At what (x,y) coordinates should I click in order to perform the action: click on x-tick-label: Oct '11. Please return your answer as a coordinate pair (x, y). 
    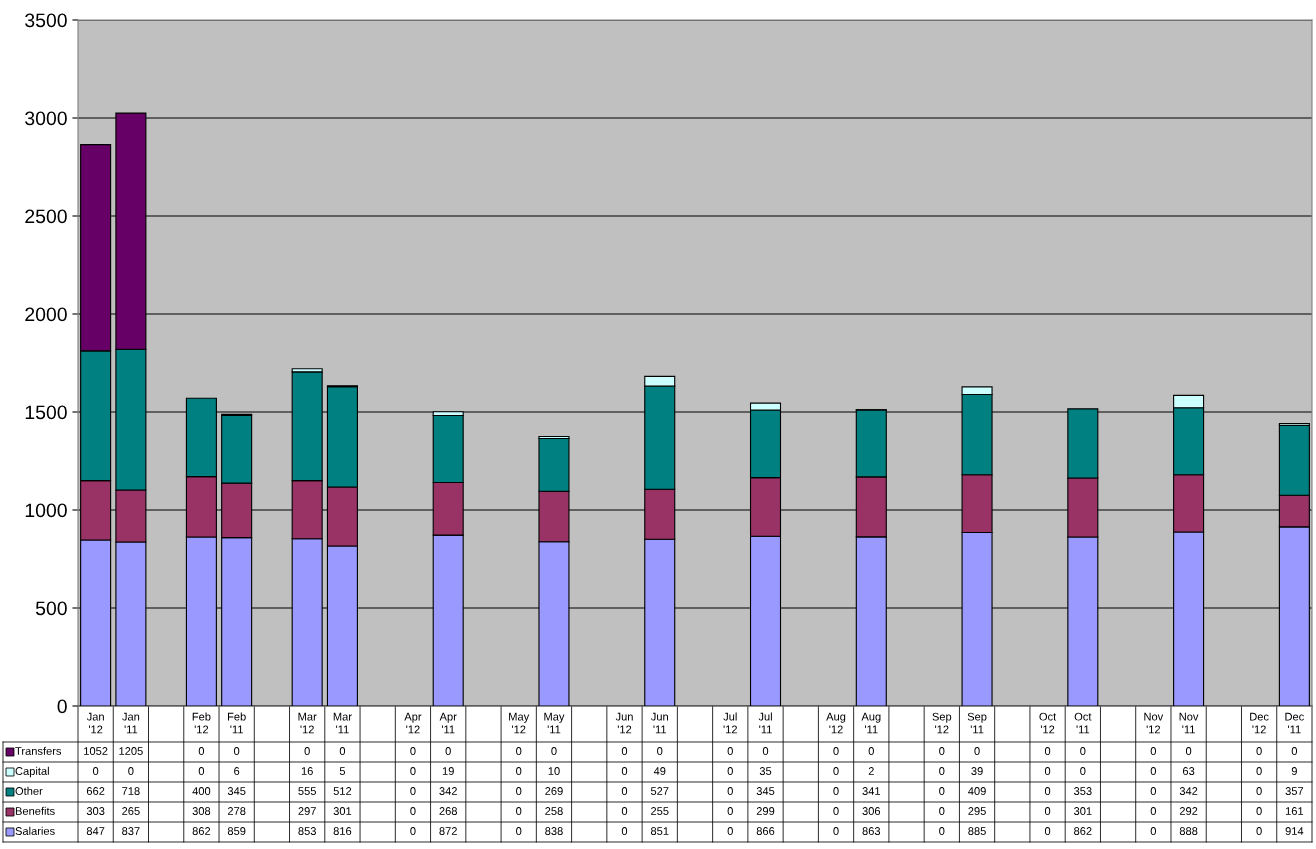
    Looking at the image, I should click on (1083, 723).